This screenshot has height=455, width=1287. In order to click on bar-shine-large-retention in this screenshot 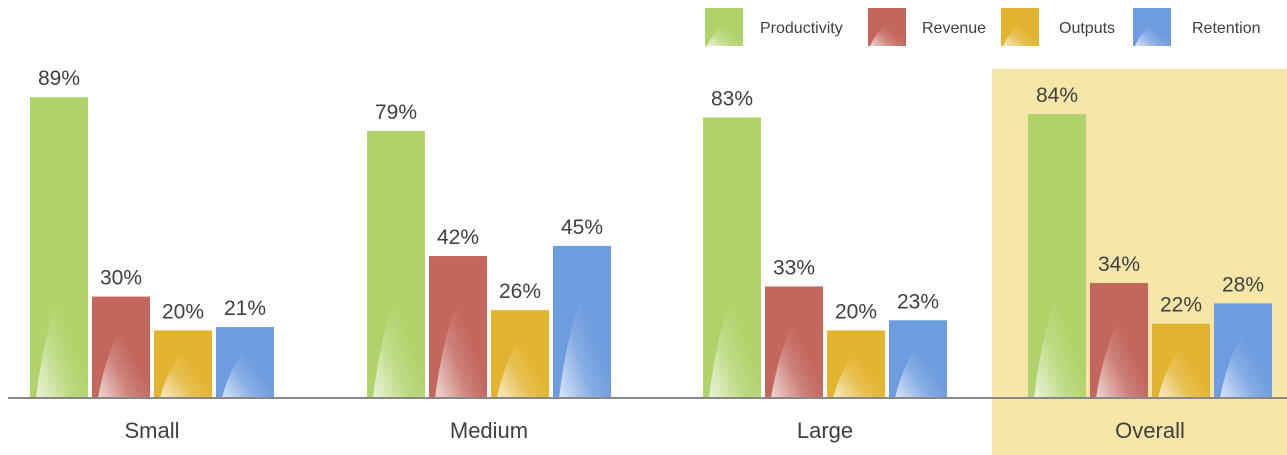, I will do `click(921, 359)`.